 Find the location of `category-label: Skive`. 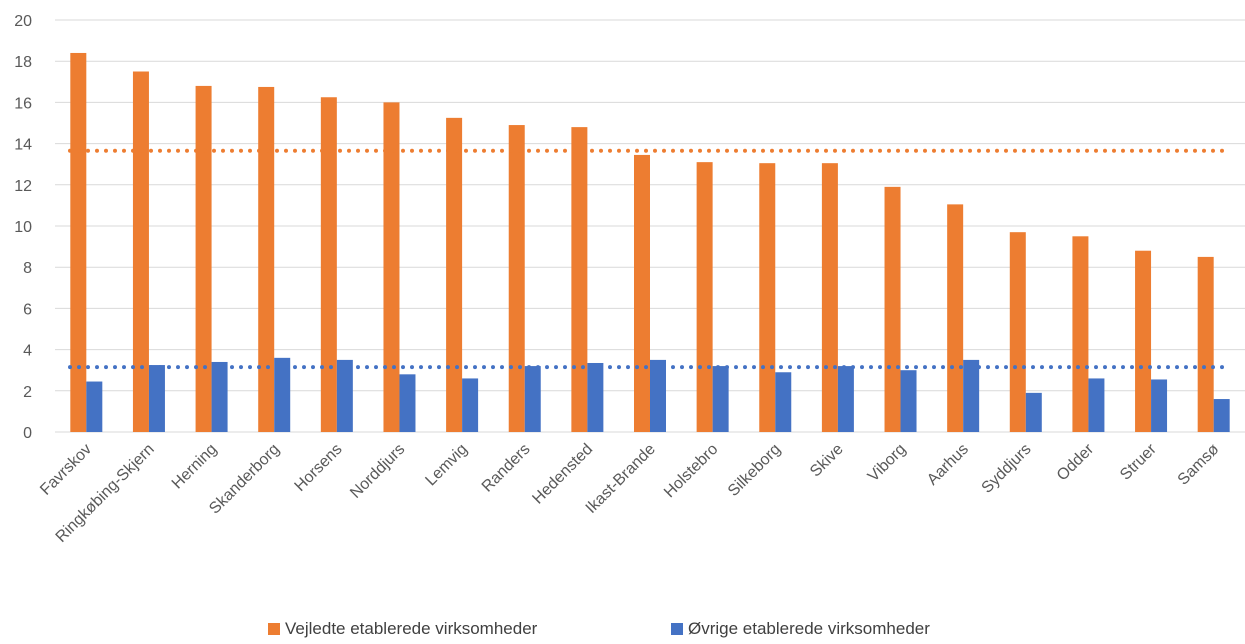

category-label: Skive is located at coordinates (827, 461).